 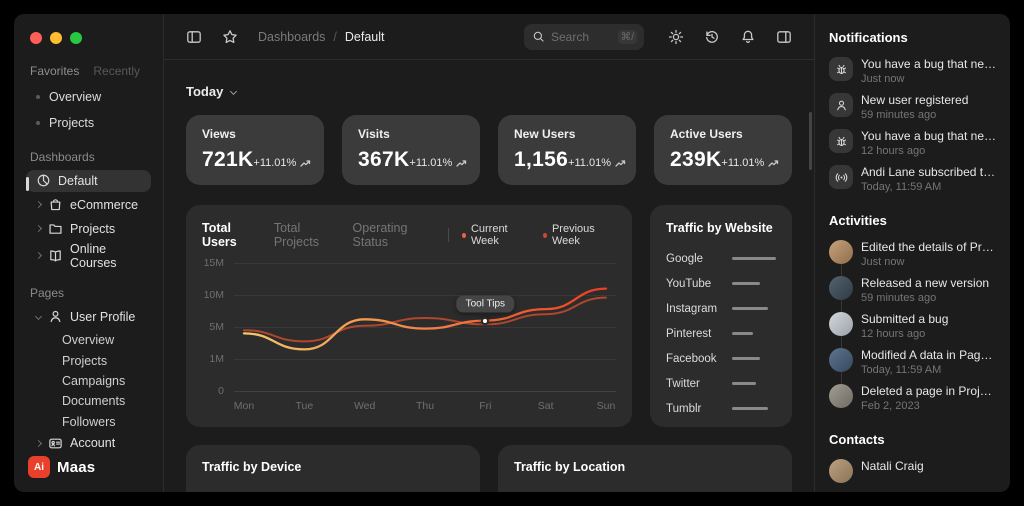 I want to click on folder-icon, so click(x=55, y=228).